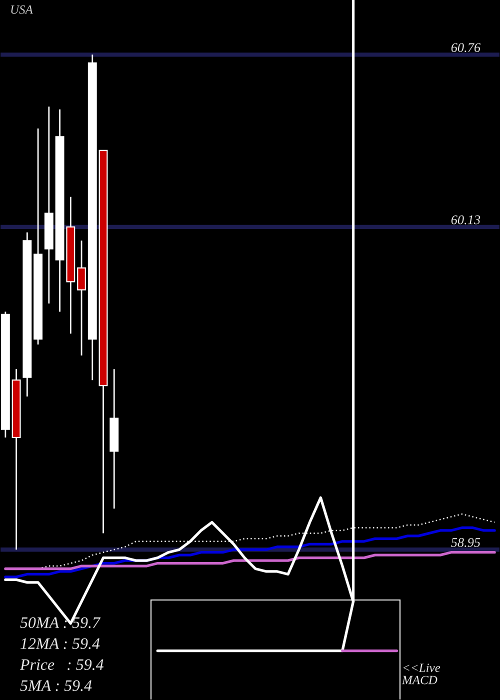  I want to click on y-tick-label: 60.76, so click(465, 47).